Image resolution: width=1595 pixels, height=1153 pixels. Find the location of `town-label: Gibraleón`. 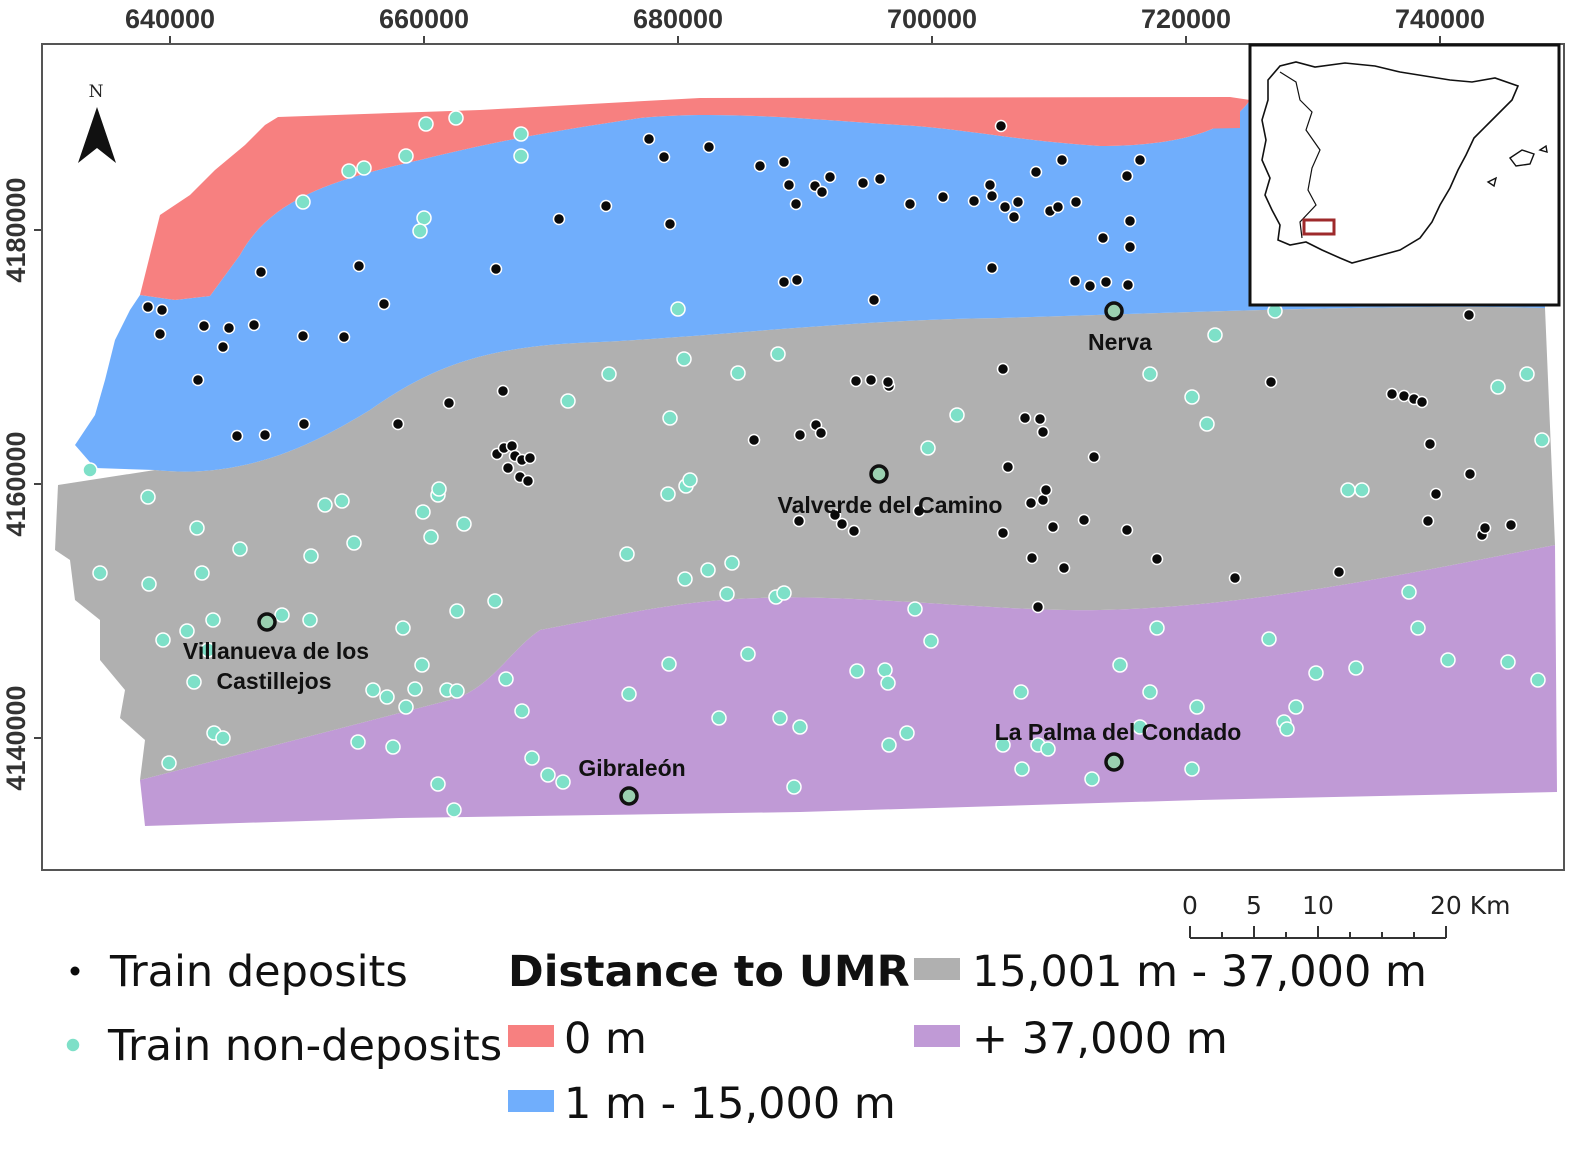

town-label: Gibraleón is located at coordinates (631, 768).